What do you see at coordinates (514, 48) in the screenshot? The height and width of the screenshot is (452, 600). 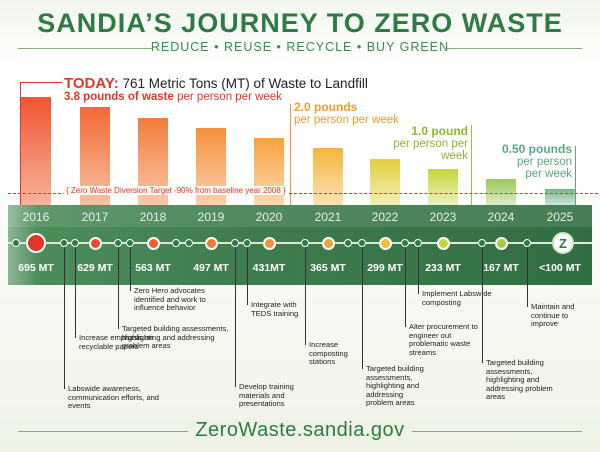 I see `tagline-rule-right` at bounding box center [514, 48].